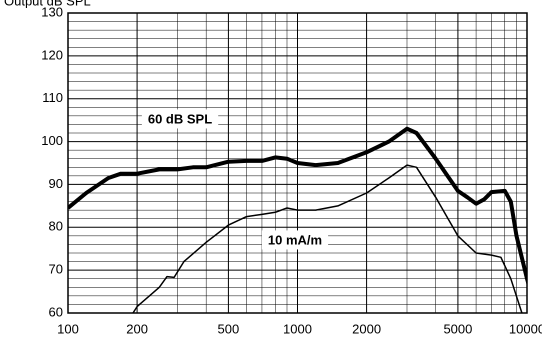 This screenshot has height=340, width=542. What do you see at coordinates (52, 11) in the screenshot?
I see `y-tick-label: 130` at bounding box center [52, 11].